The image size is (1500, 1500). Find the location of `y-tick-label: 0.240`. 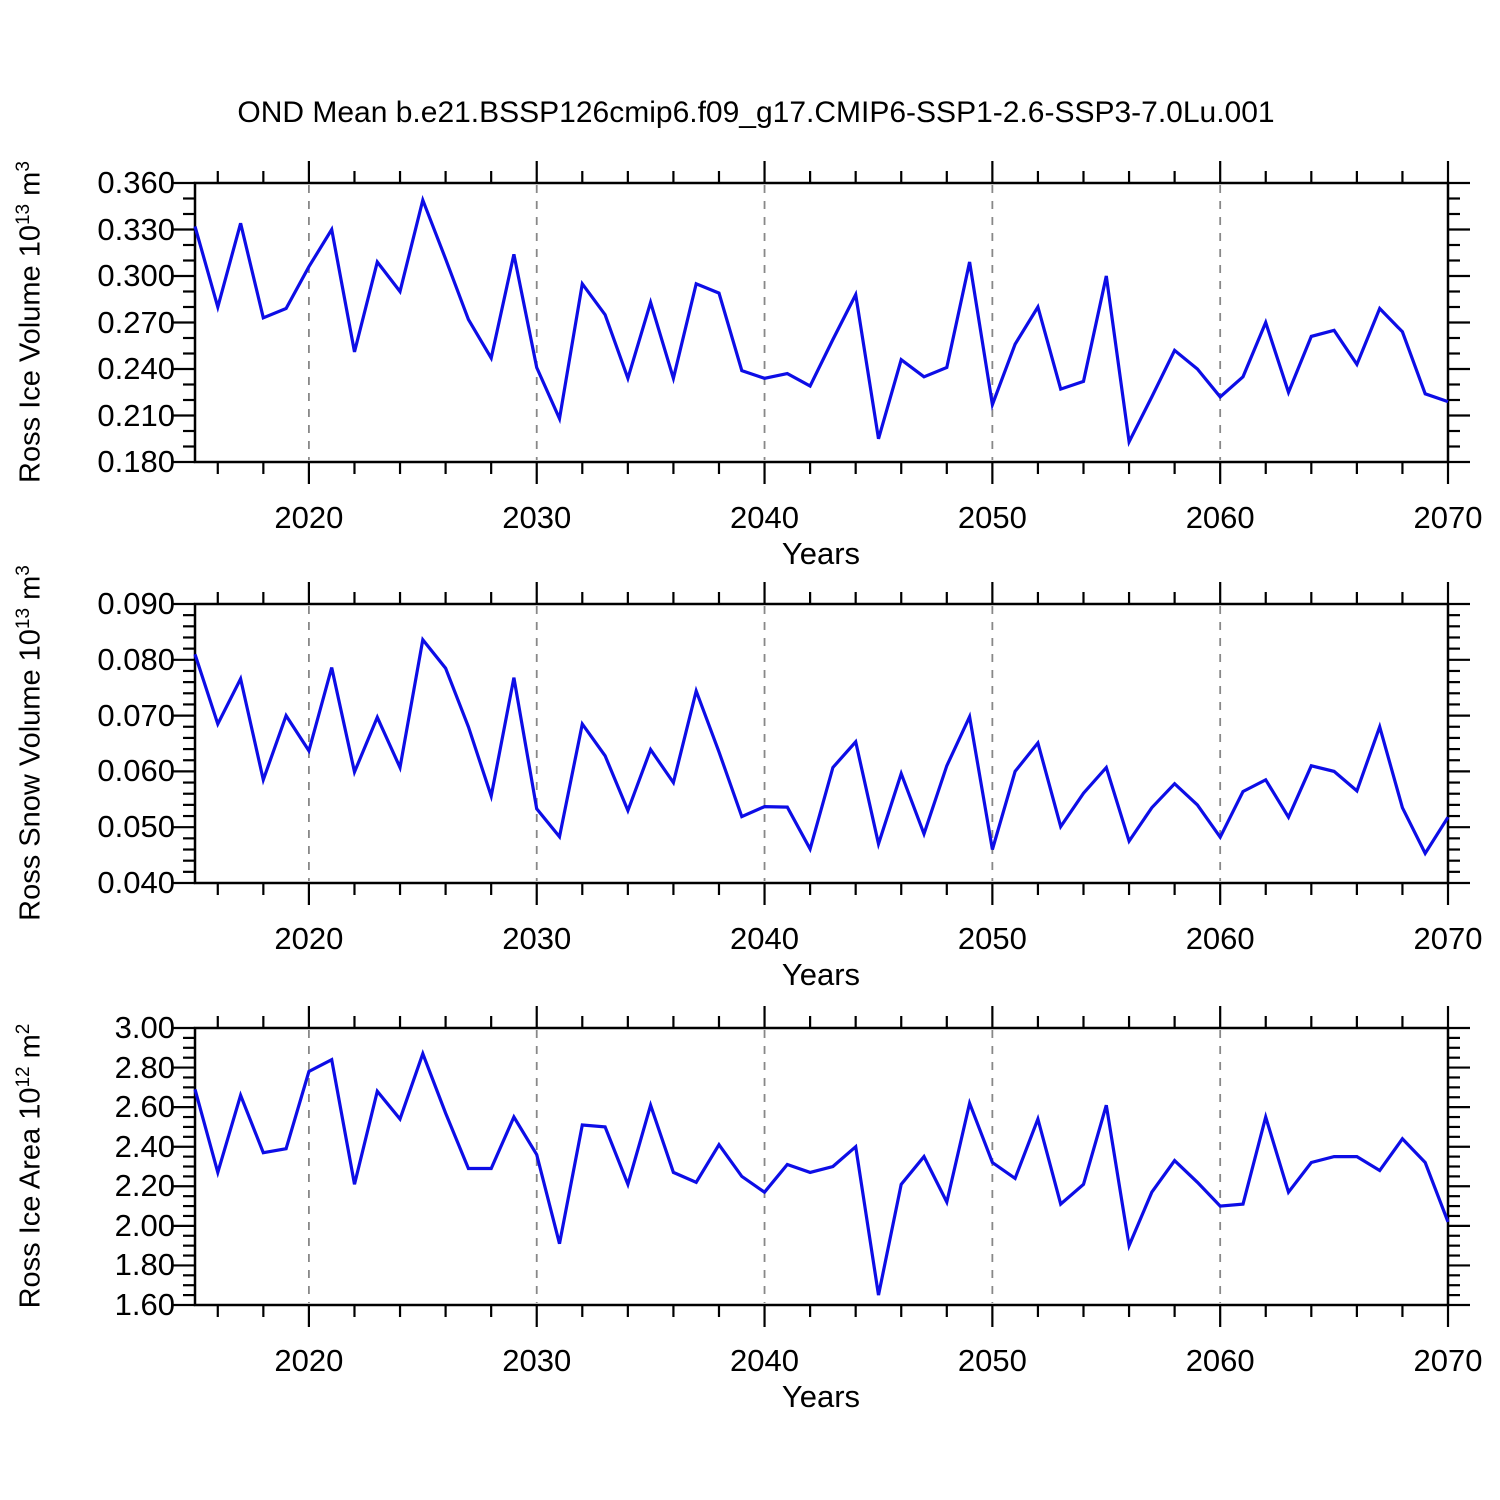

y-tick-label: 0.240 is located at coordinates (136, 368).